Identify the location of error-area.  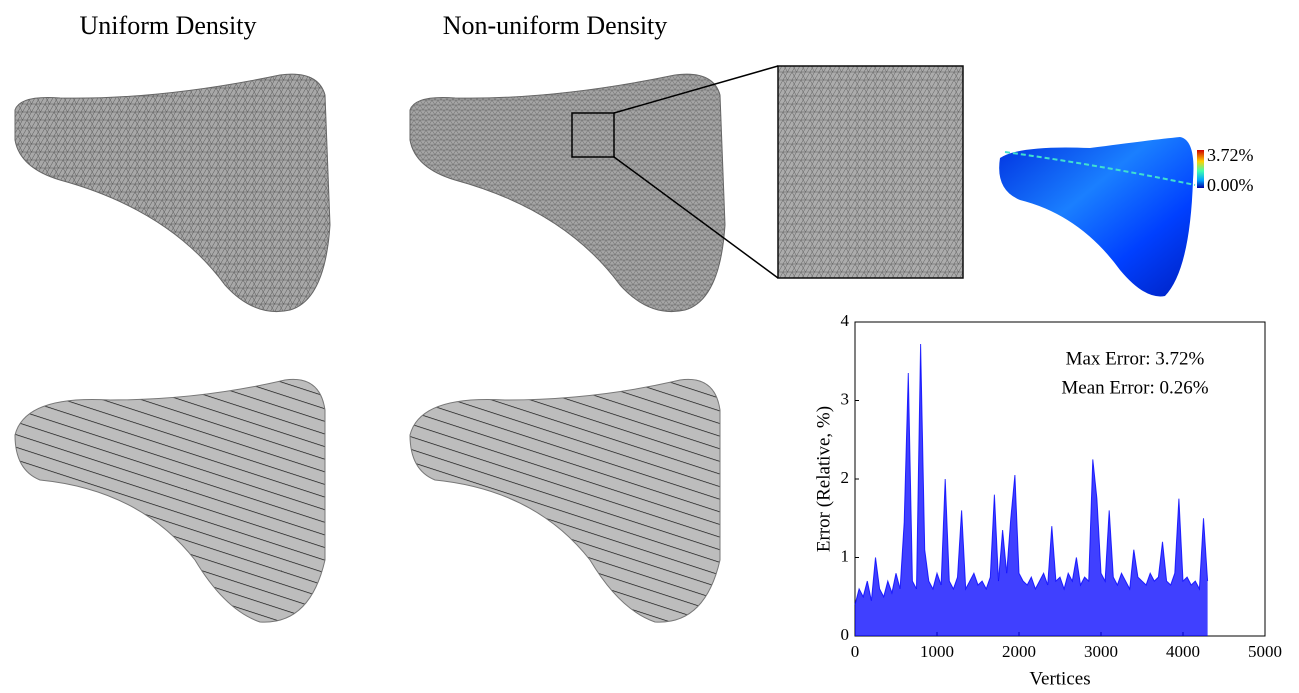
(1031, 489).